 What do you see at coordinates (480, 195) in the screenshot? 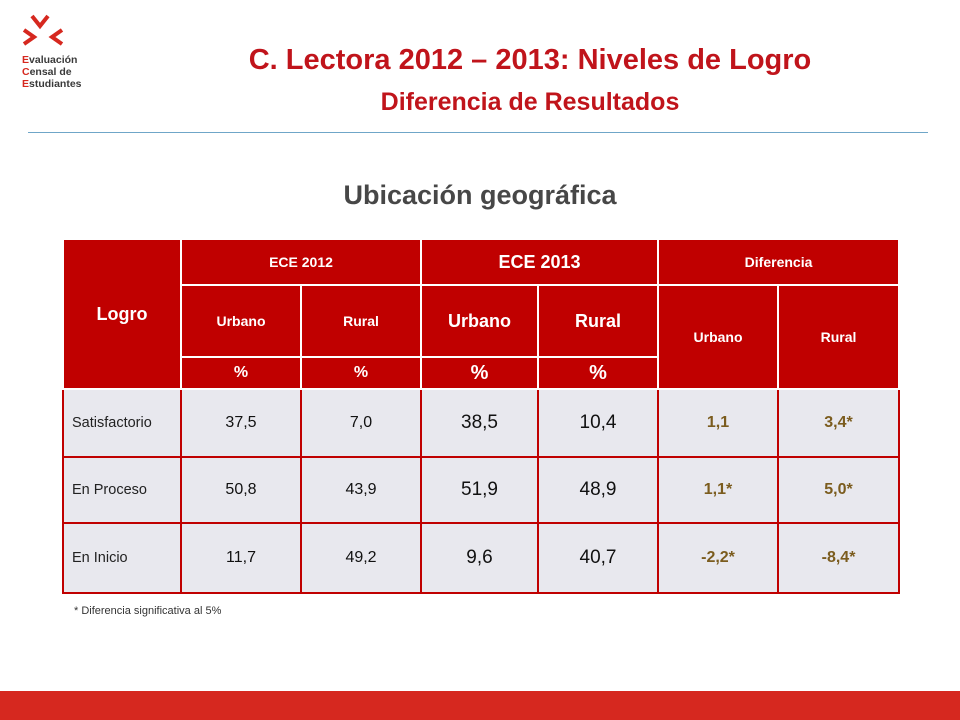
I see `section-title: Ubicación geográfica` at bounding box center [480, 195].